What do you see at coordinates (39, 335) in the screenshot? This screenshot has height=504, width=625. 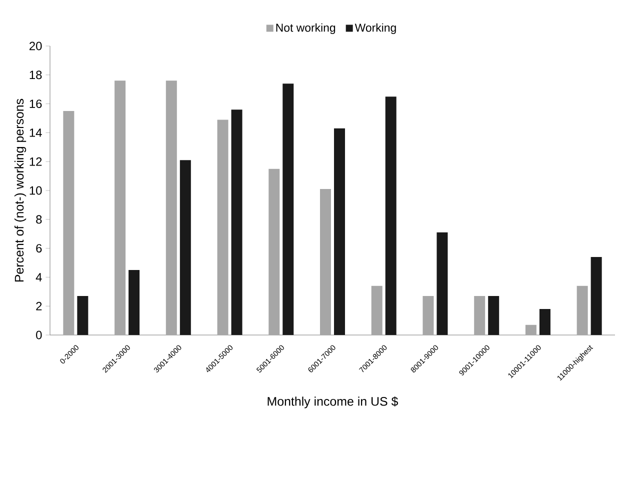 I see `y-tick-label: 0` at bounding box center [39, 335].